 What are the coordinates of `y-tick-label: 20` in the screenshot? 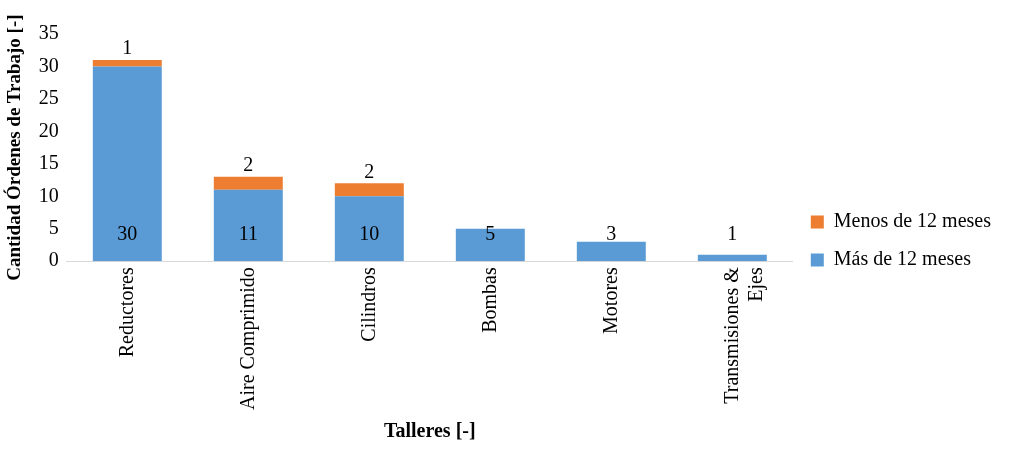 It's located at (48, 129).